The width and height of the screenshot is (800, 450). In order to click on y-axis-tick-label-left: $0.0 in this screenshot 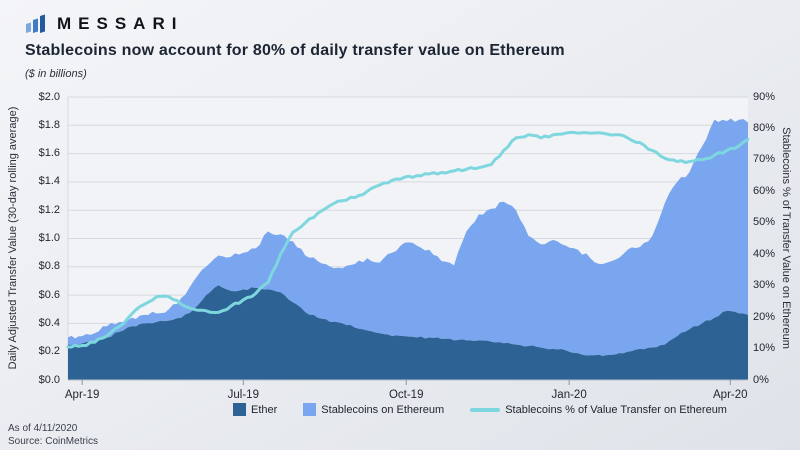, I will do `click(49, 379)`.